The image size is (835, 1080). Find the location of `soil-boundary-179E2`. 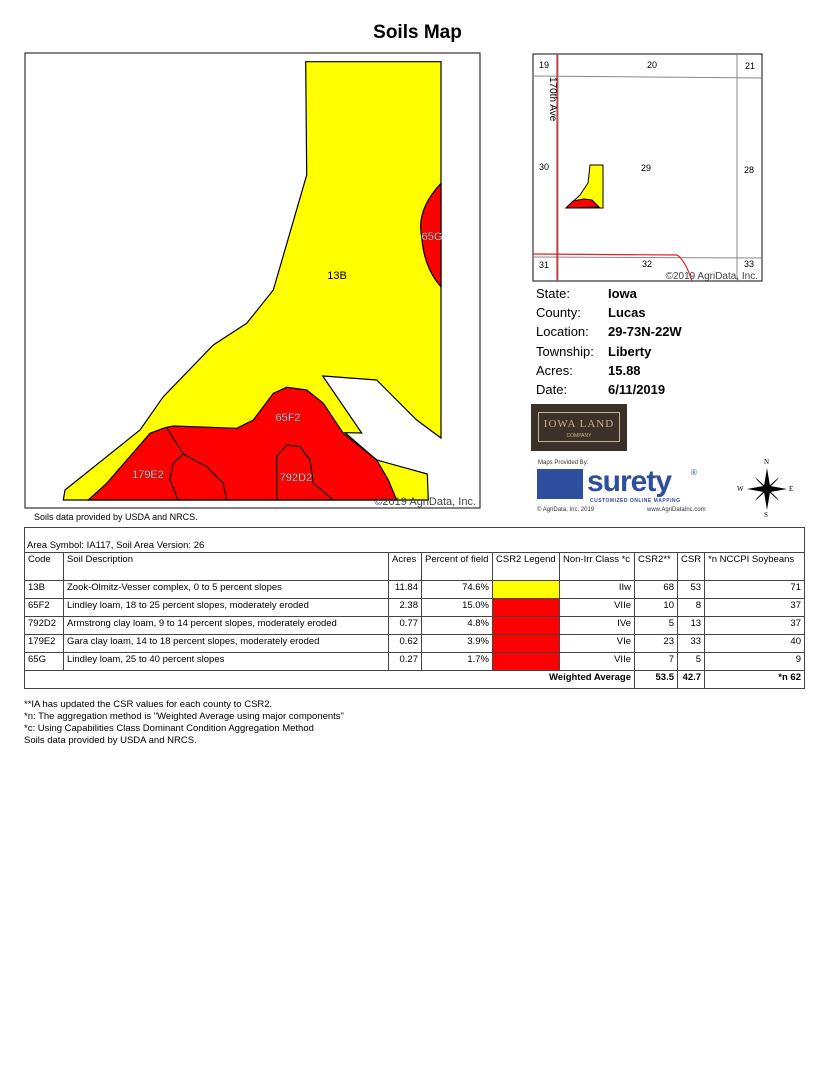

soil-boundary-179E2 is located at coordinates (175, 464).